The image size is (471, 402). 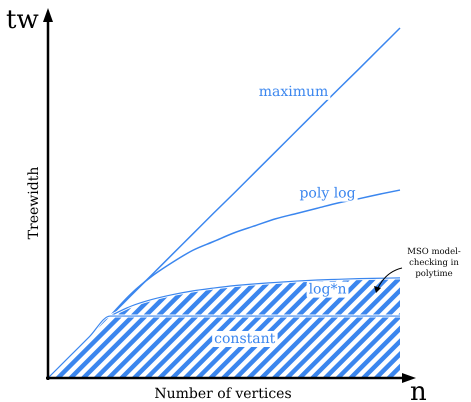 I want to click on y-axis-title: Treewidth, so click(x=34, y=203).